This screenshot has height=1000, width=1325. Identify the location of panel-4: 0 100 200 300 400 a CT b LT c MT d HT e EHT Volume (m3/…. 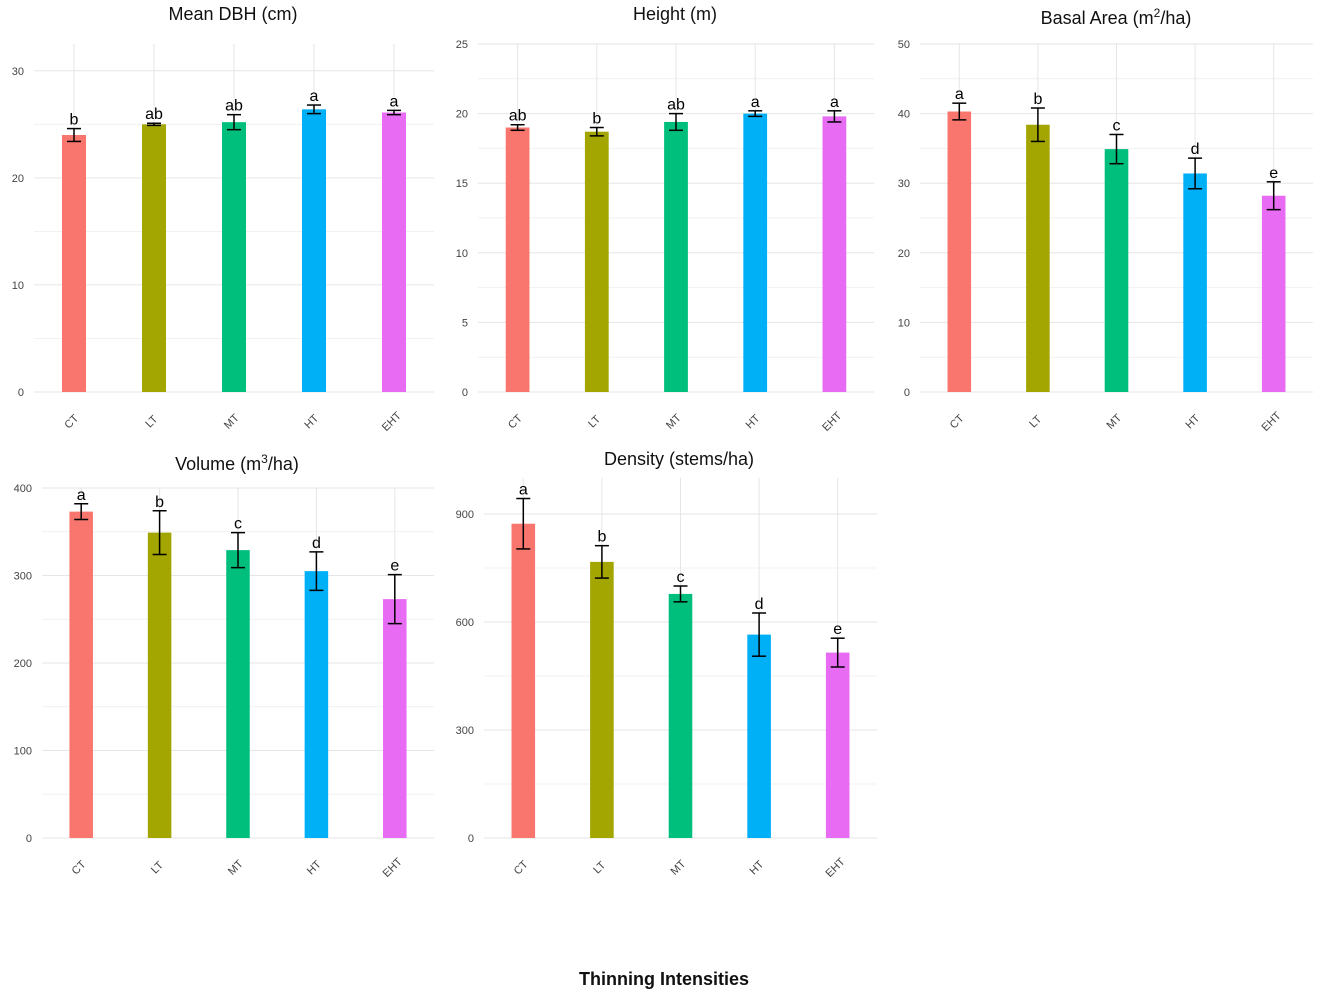
(224, 666).